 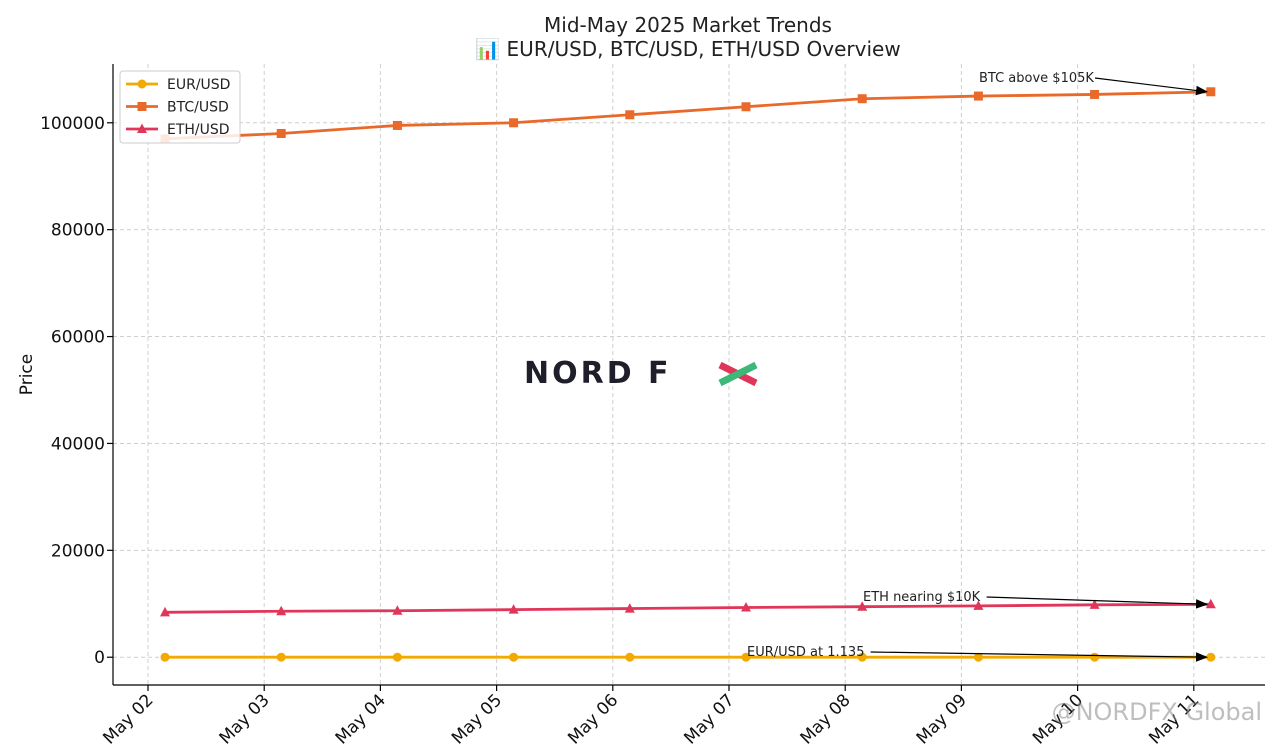 What do you see at coordinates (688, 657) in the screenshot?
I see `series-eur-usd` at bounding box center [688, 657].